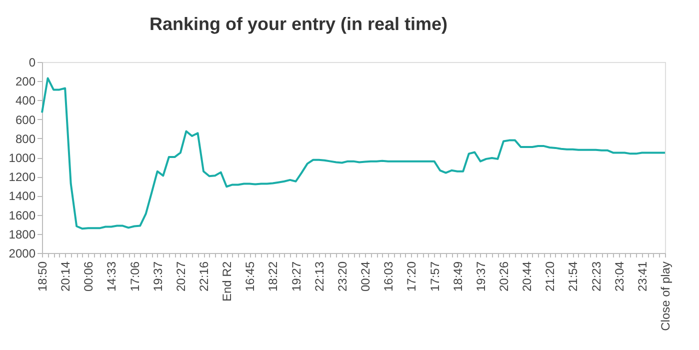  Describe the element at coordinates (43, 276) in the screenshot. I see `x-tick-label: 18:50` at that location.